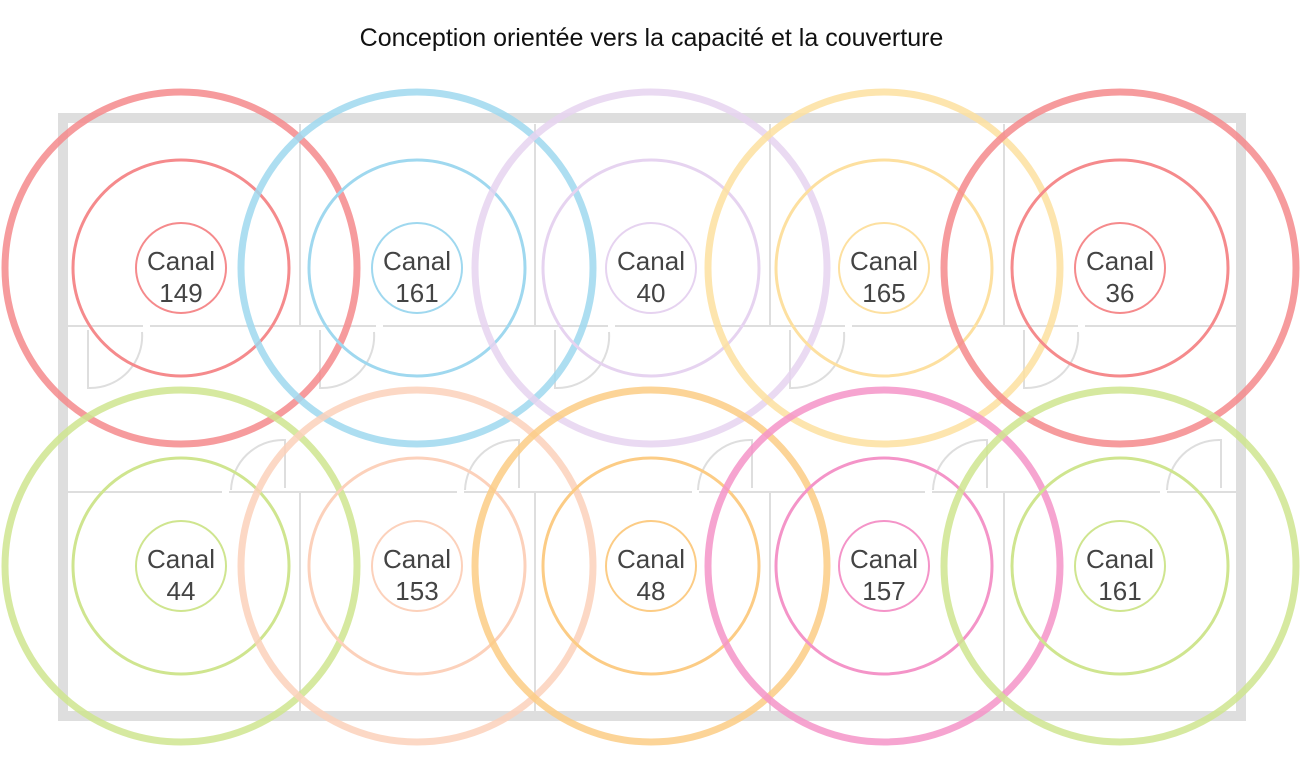 This screenshot has height=758, width=1303. I want to click on channel-number: 48, so click(651, 591).